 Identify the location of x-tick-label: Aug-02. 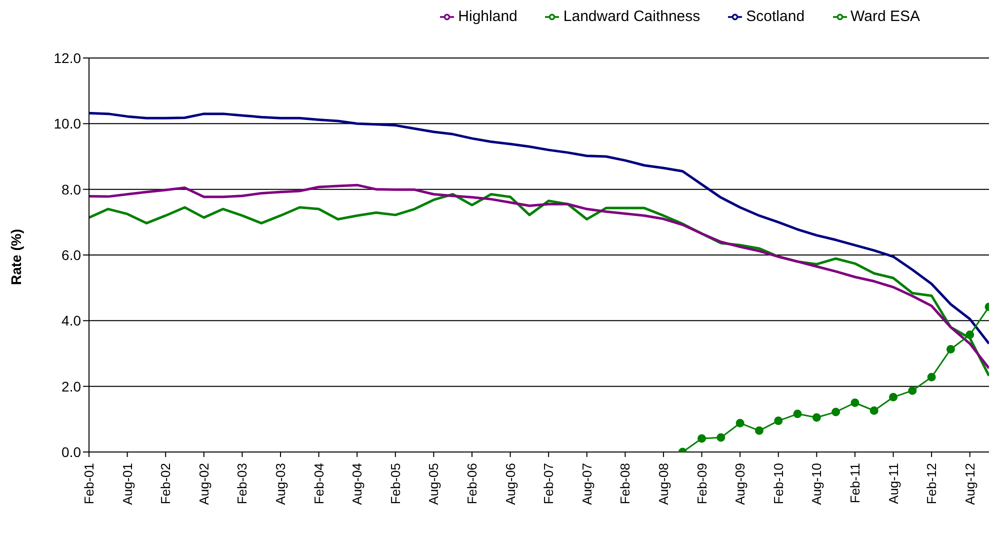
(204, 484).